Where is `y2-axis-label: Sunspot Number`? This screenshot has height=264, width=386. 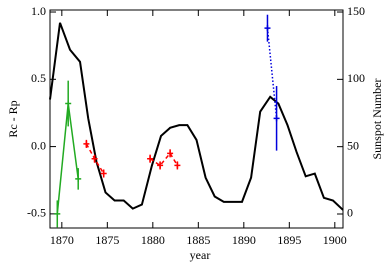 y2-axis-label: Sunspot Number is located at coordinates (377, 118).